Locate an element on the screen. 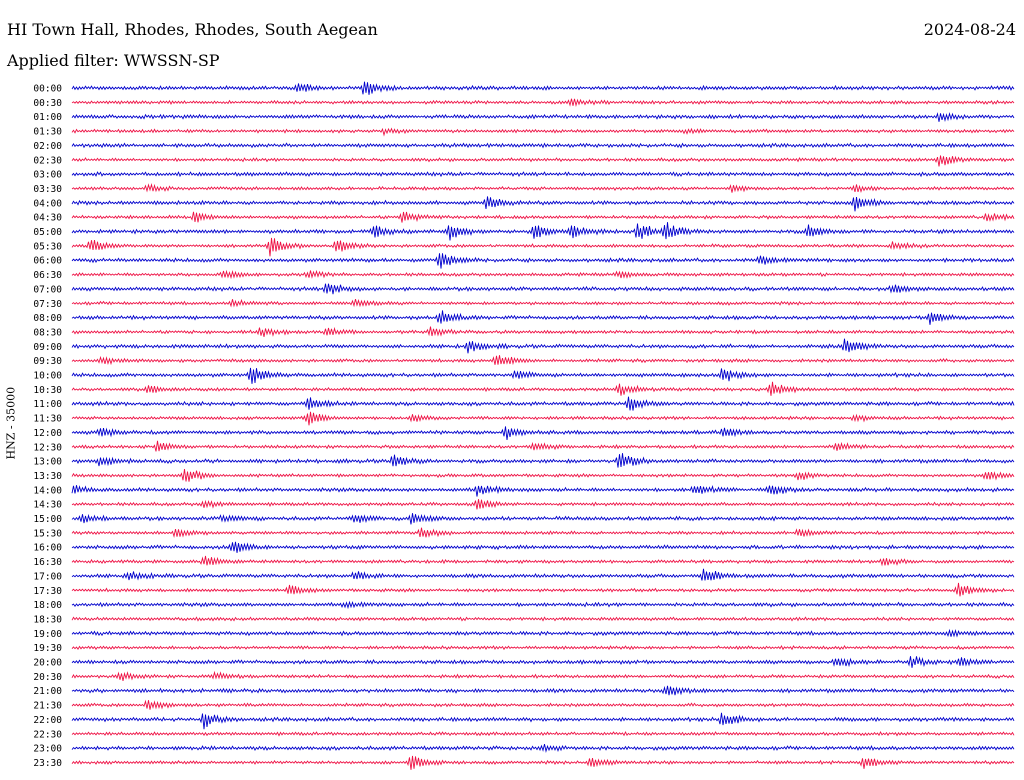 This screenshot has height=780, width=1024. time-tick-label: 07:30 is located at coordinates (47, 304).